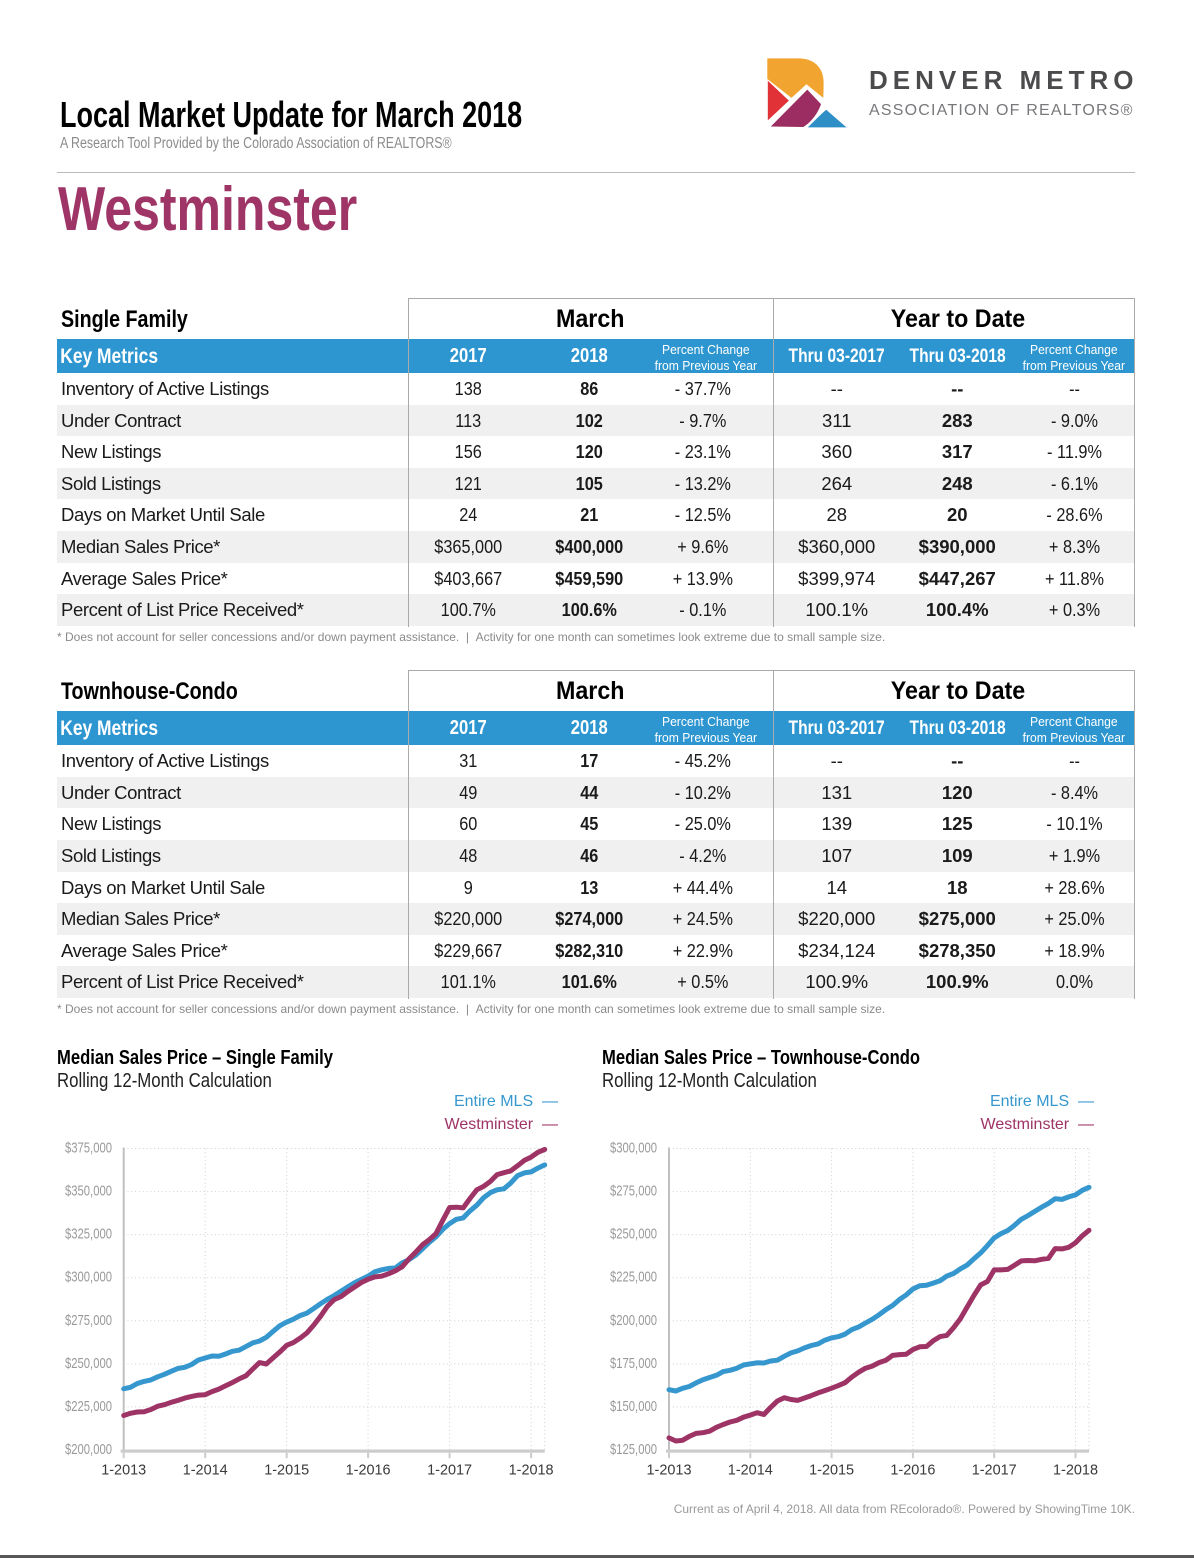  I want to click on svg-text: $325,000, so click(88, 1234).